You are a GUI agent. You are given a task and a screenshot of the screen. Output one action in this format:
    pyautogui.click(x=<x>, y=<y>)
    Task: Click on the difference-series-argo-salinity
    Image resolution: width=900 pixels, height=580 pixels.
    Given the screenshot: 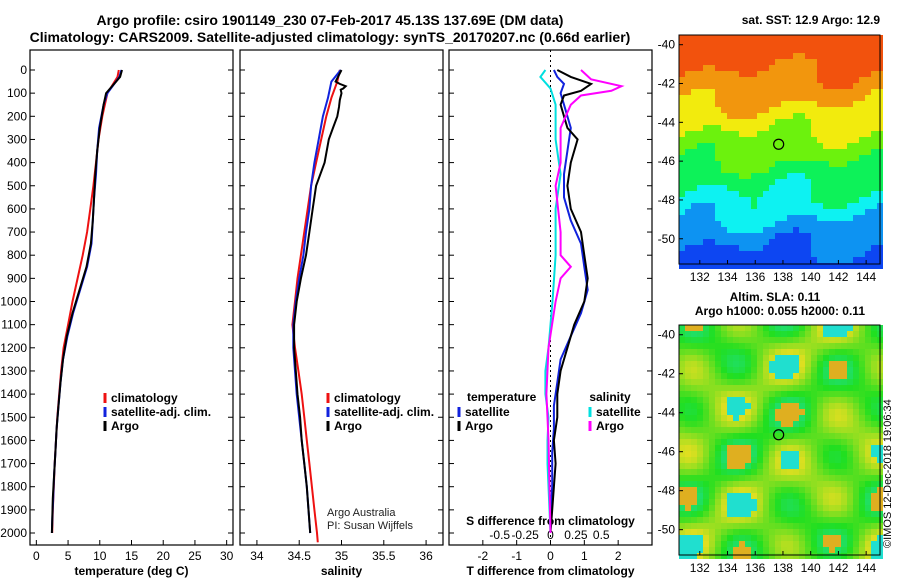 What is the action you would take?
    pyautogui.click(x=585, y=301)
    